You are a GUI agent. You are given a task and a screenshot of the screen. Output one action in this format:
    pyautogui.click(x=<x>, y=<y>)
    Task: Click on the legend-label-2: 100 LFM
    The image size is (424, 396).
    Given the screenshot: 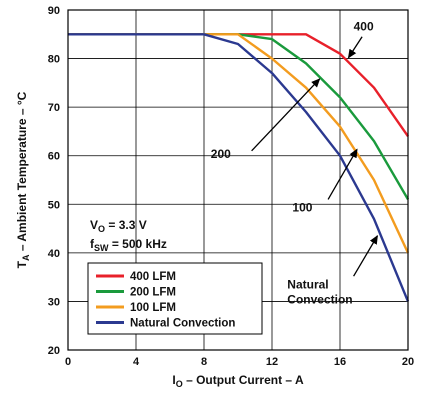 What is the action you would take?
    pyautogui.click(x=153, y=308)
    